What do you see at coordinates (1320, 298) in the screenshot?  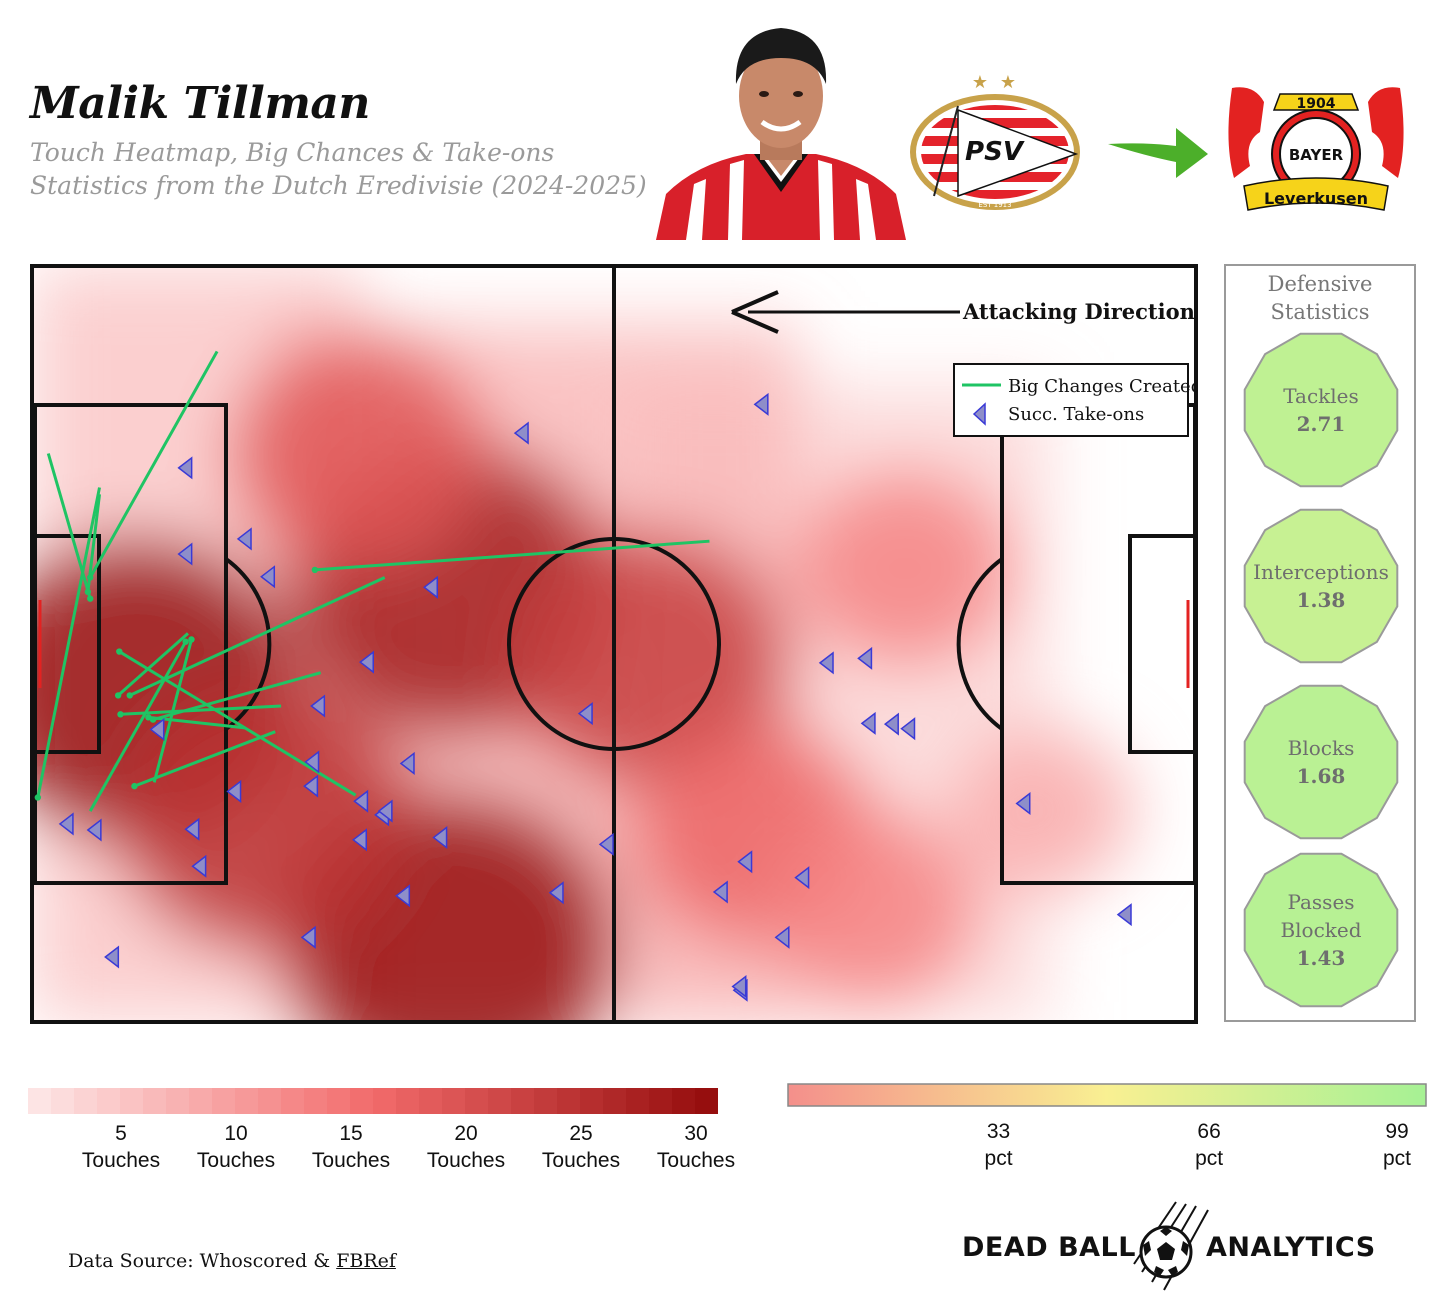 I see `defensive-statistics-title: Defensive Statistics` at bounding box center [1320, 298].